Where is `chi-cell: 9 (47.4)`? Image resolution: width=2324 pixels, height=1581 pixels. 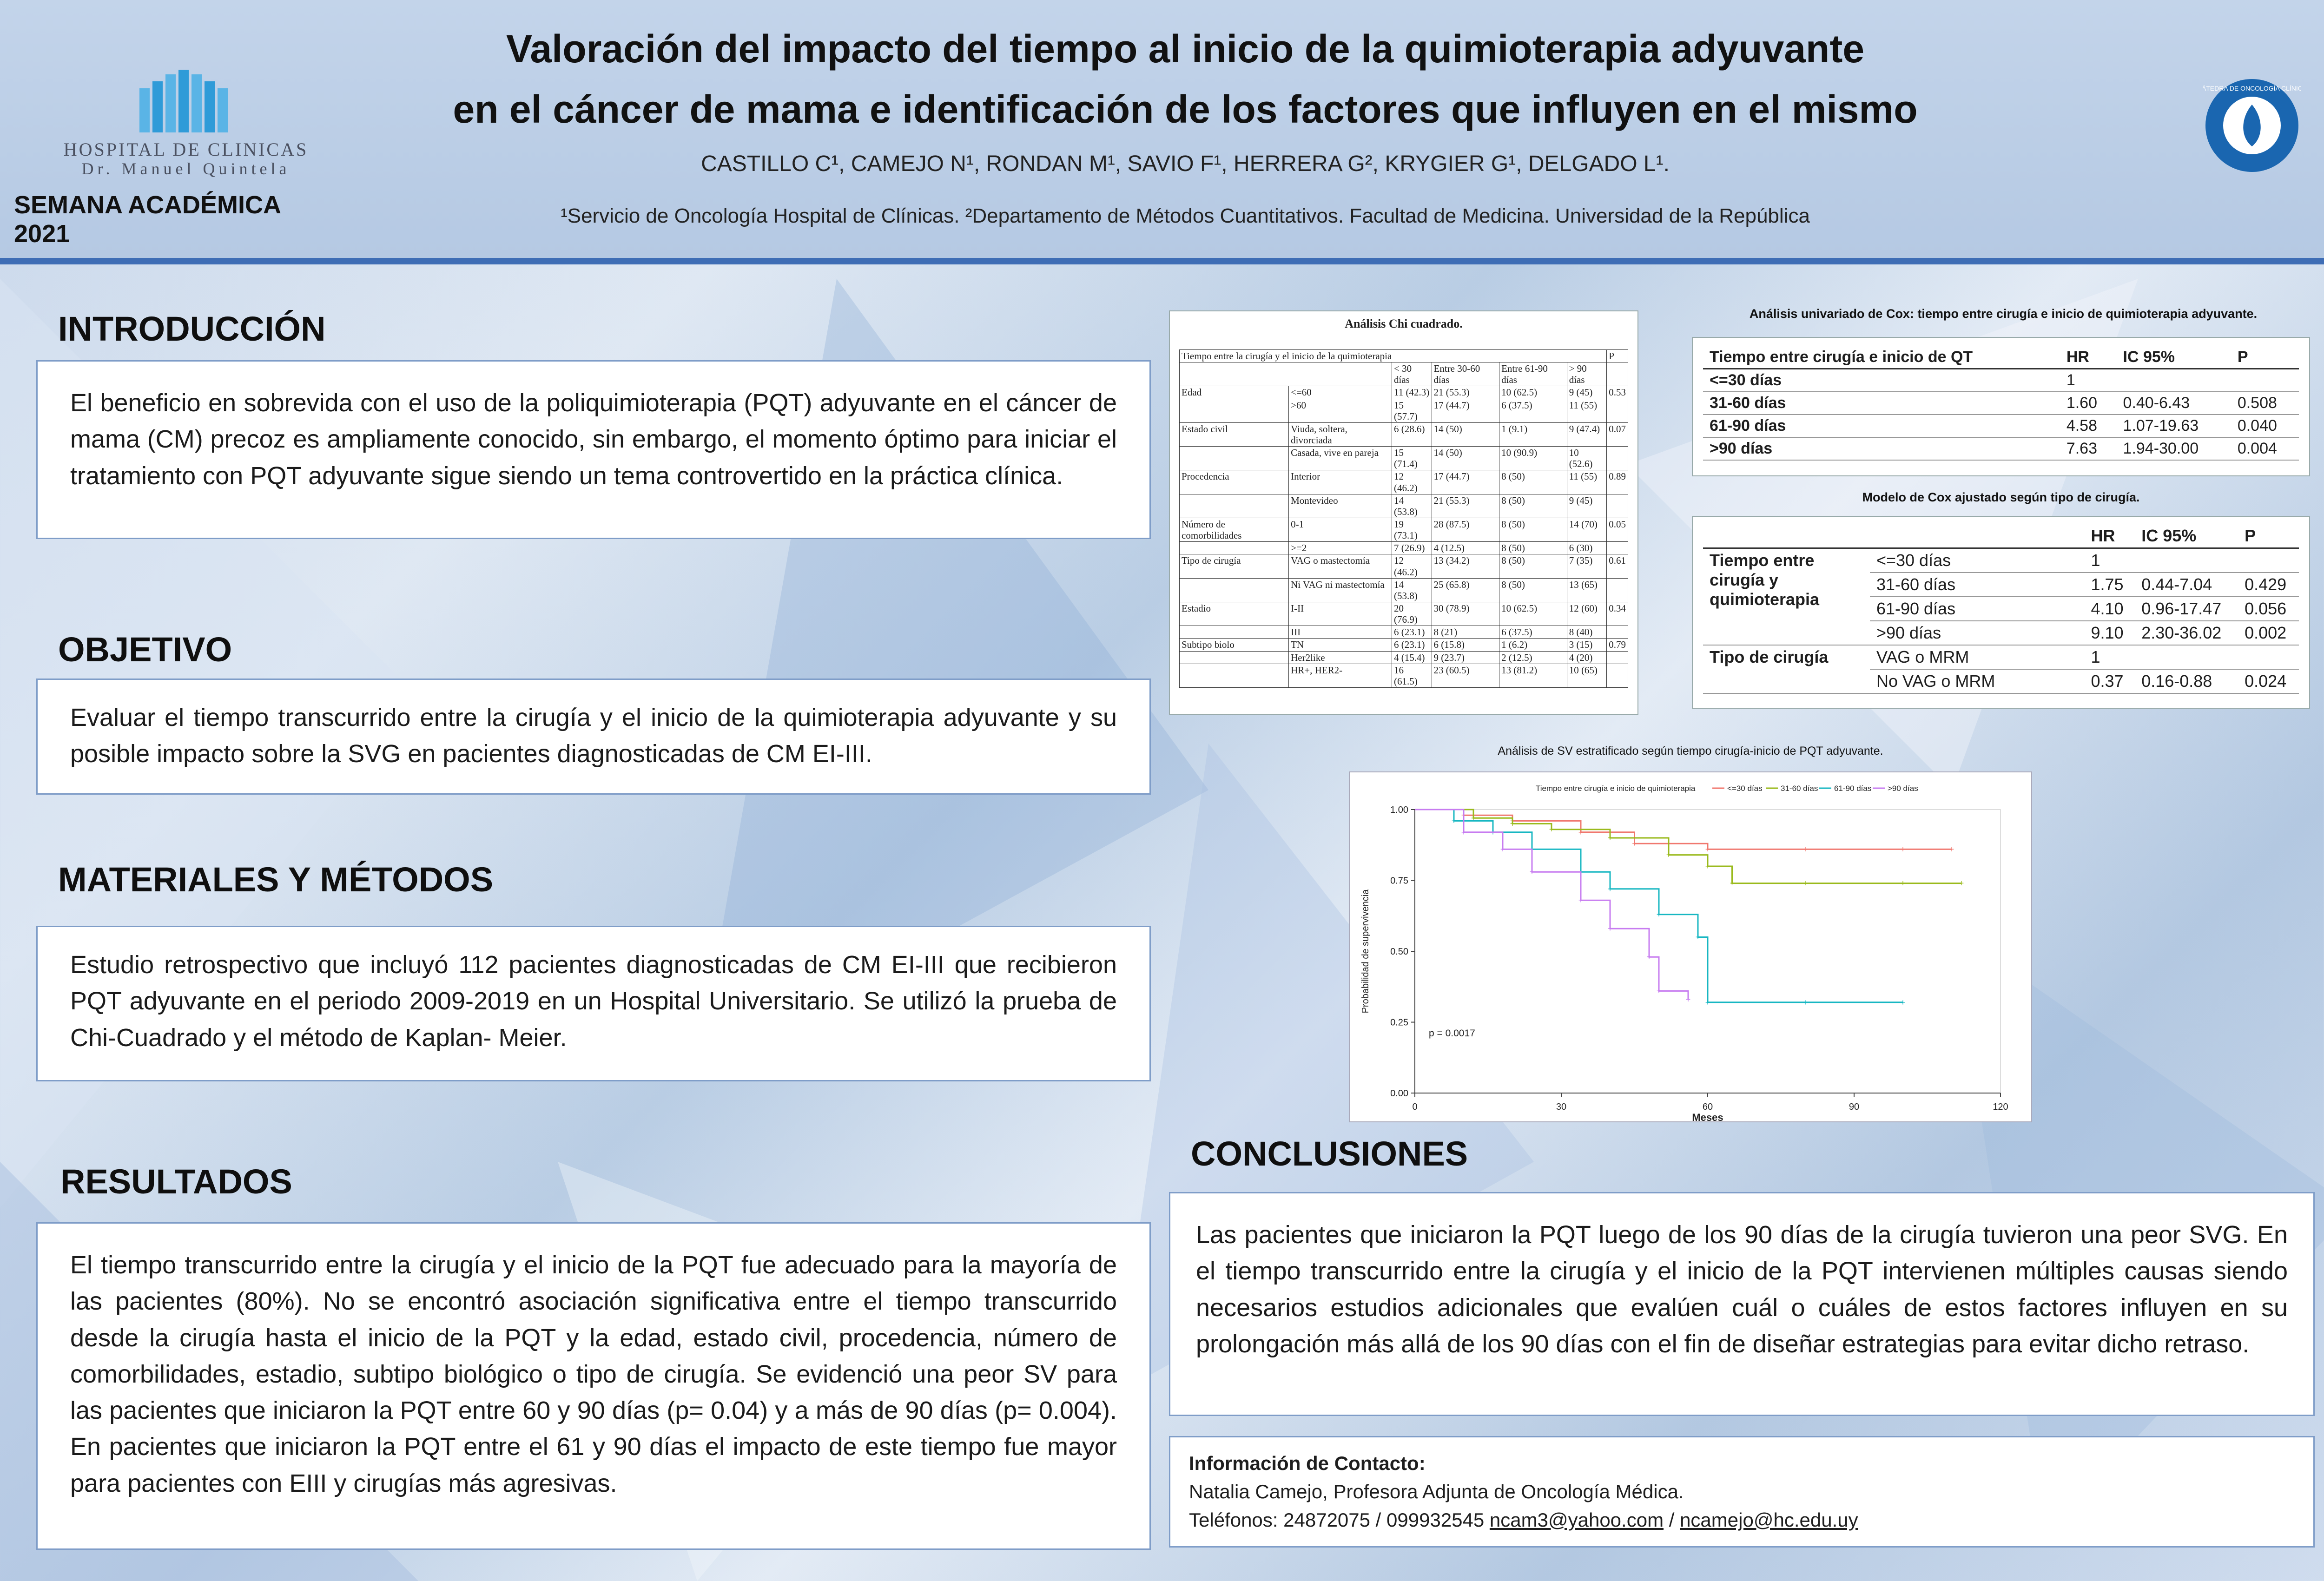
chi-cell: 9 (47.4) is located at coordinates (1586, 434).